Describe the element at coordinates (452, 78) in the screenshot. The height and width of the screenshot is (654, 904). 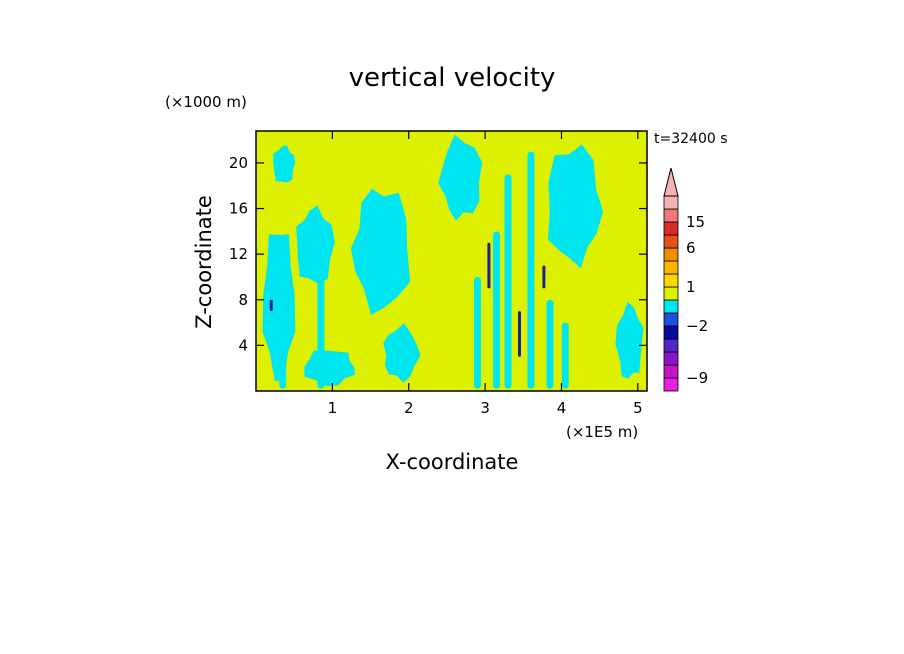
I see `chart-title: vertical velocity` at that location.